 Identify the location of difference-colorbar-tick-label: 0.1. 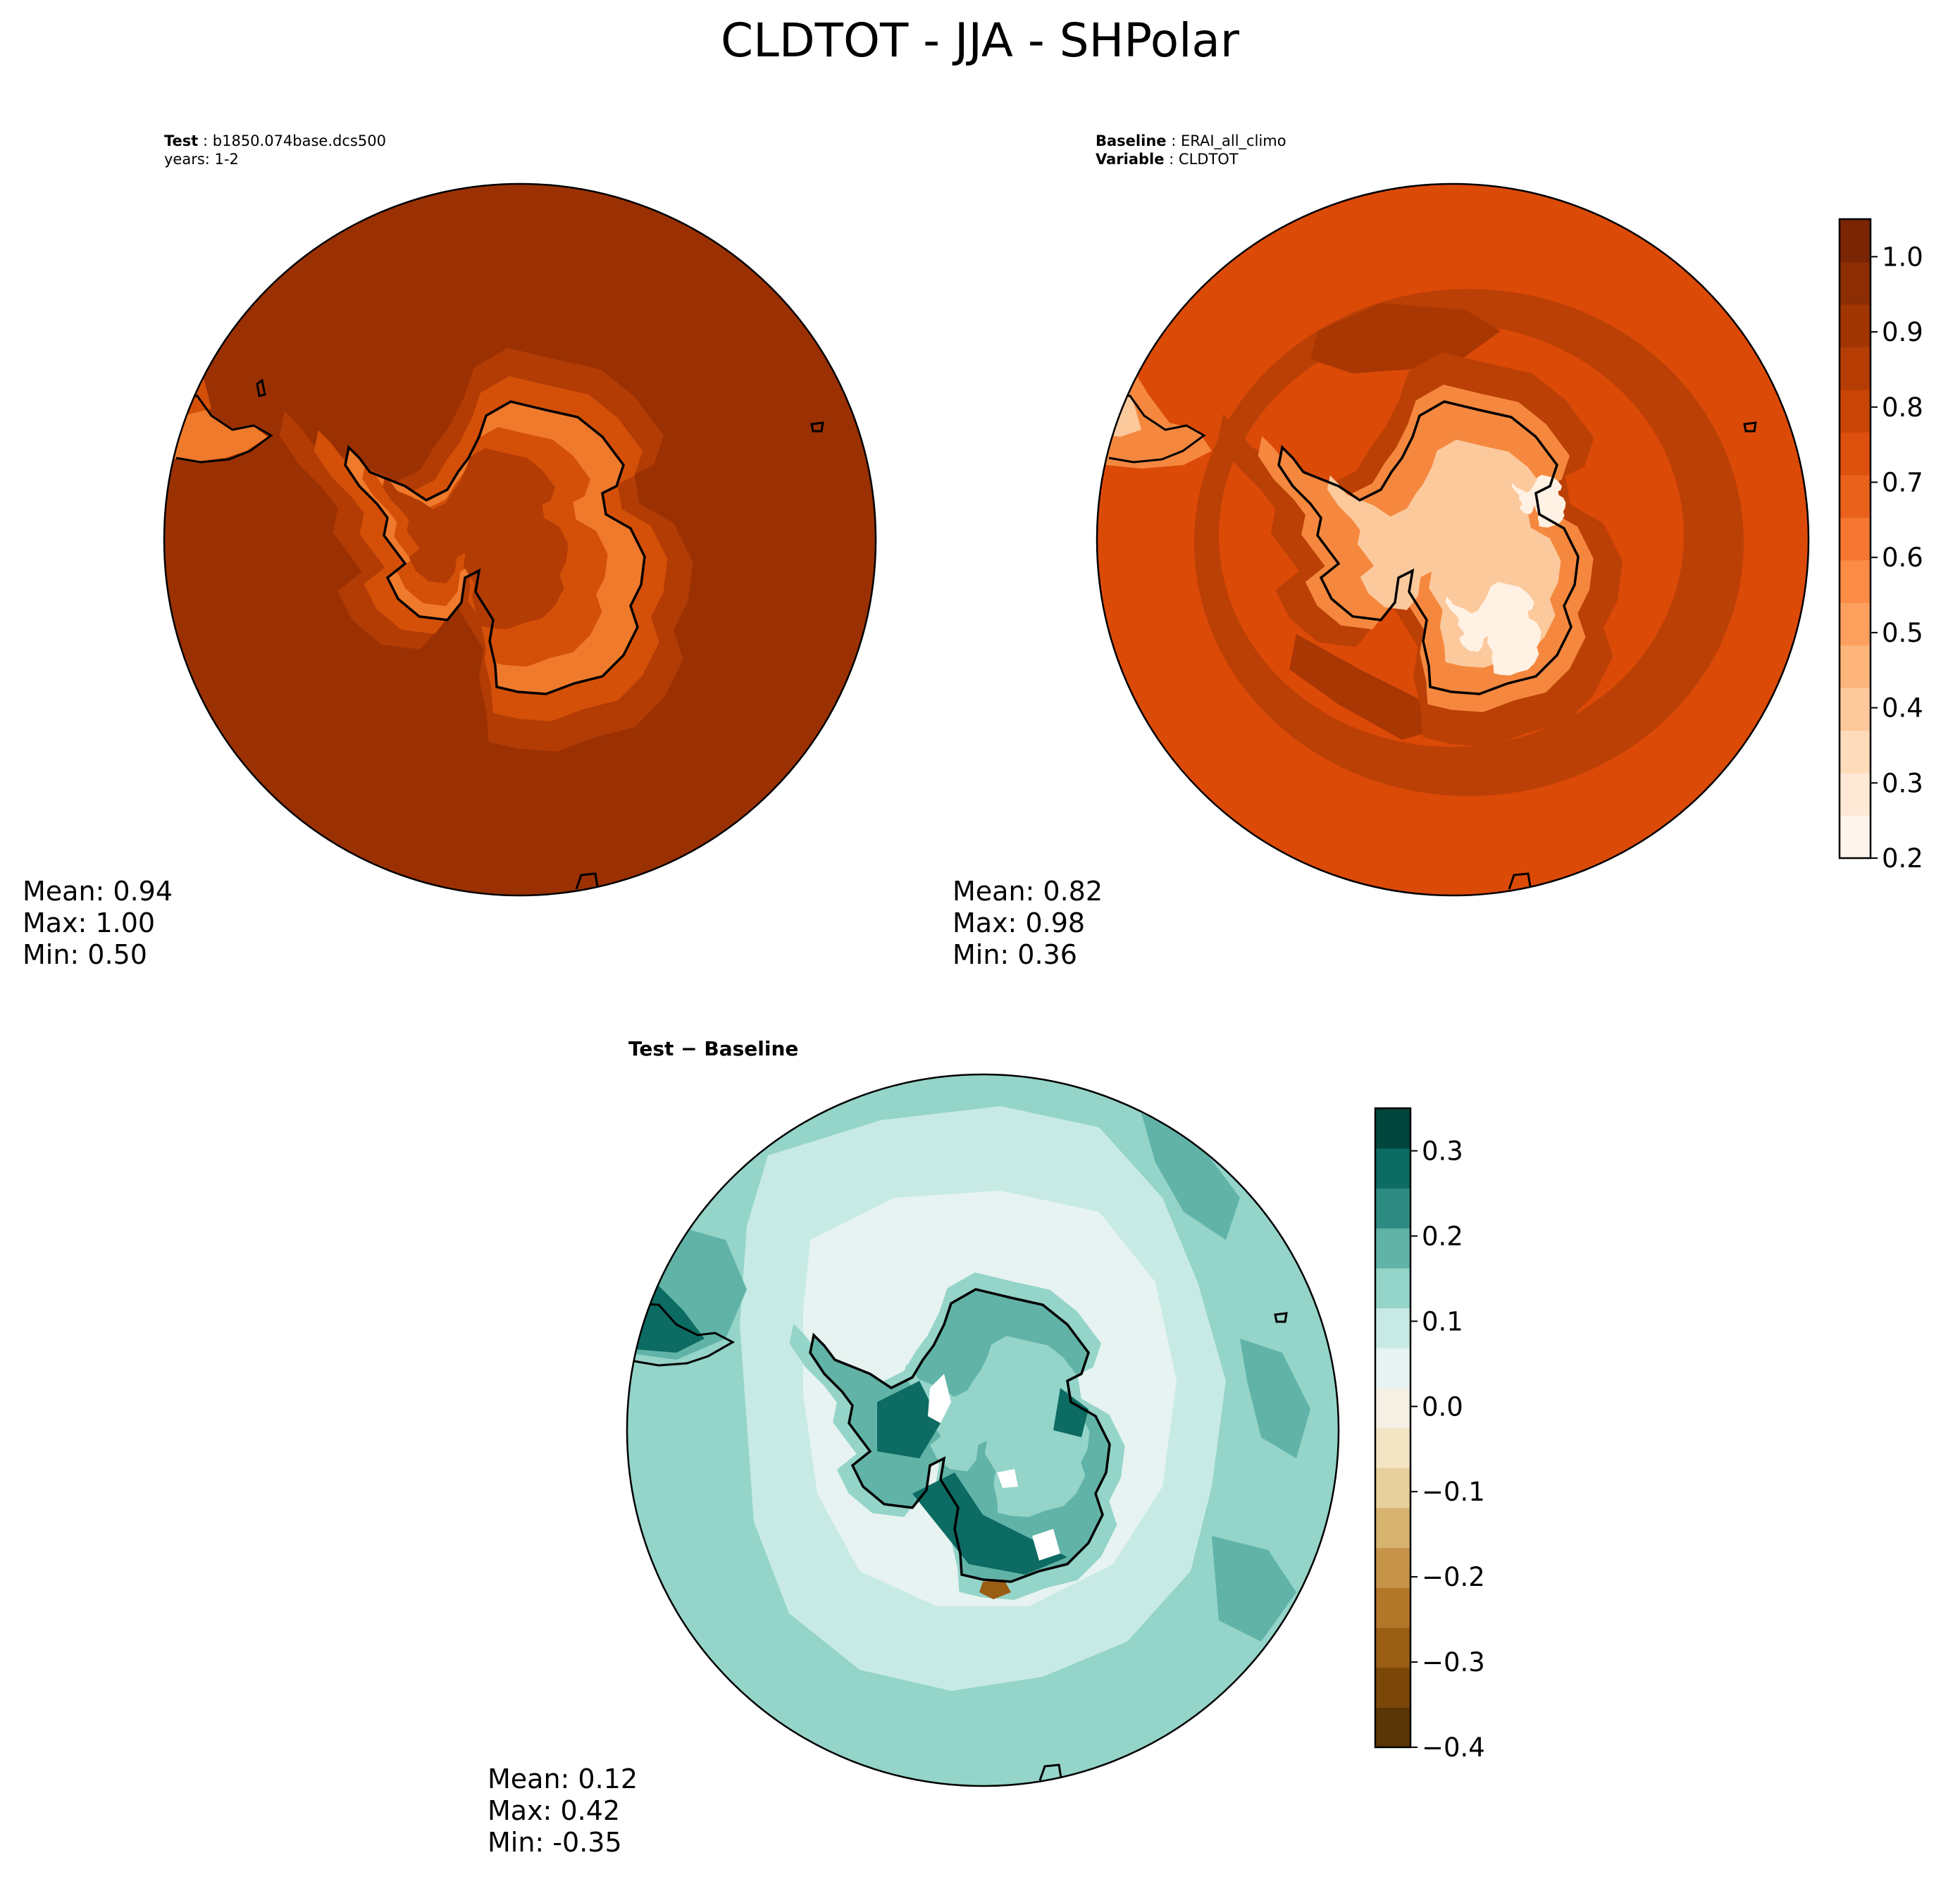
(1443, 1321).